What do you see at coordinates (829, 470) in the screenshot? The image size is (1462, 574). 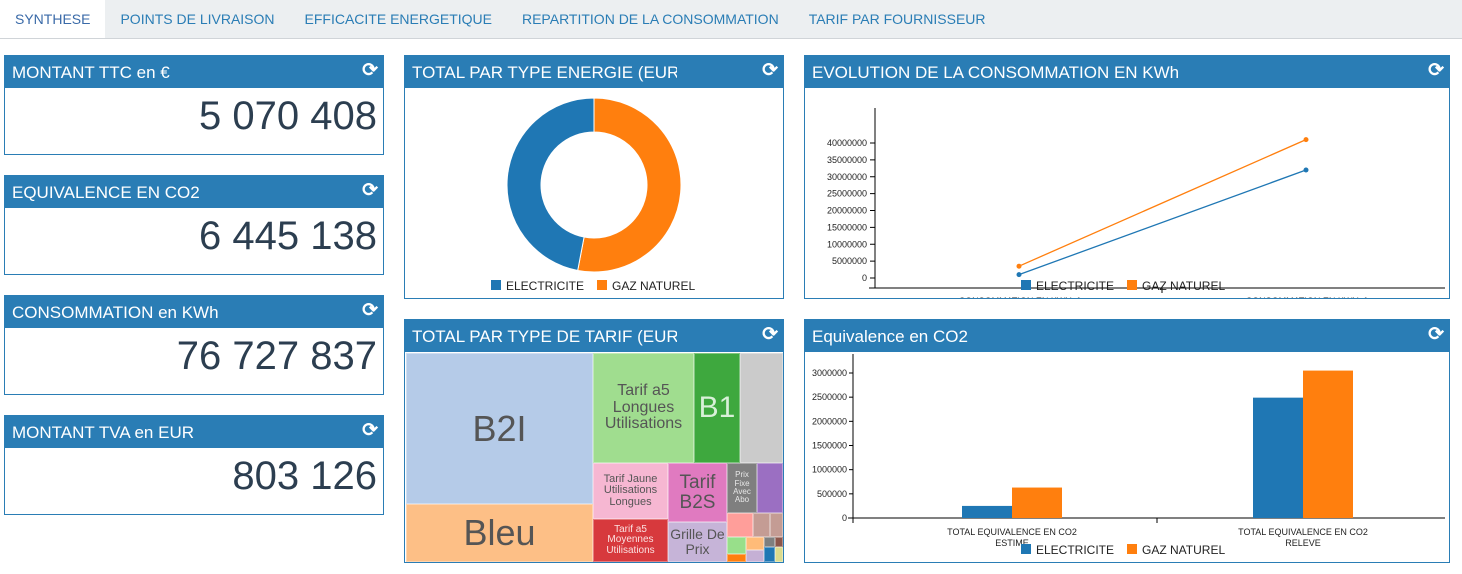 I see `y-tick-label: 1000000` at bounding box center [829, 470].